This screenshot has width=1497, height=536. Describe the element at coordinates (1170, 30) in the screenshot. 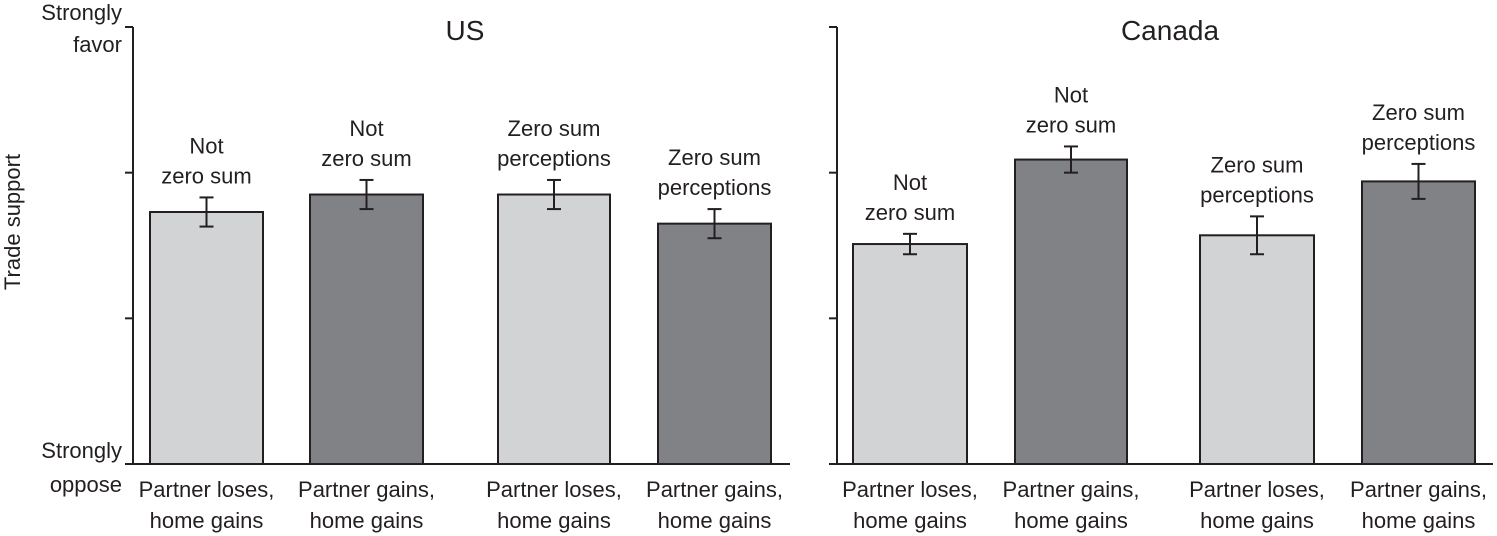

I see `panel-title: Canada` at that location.